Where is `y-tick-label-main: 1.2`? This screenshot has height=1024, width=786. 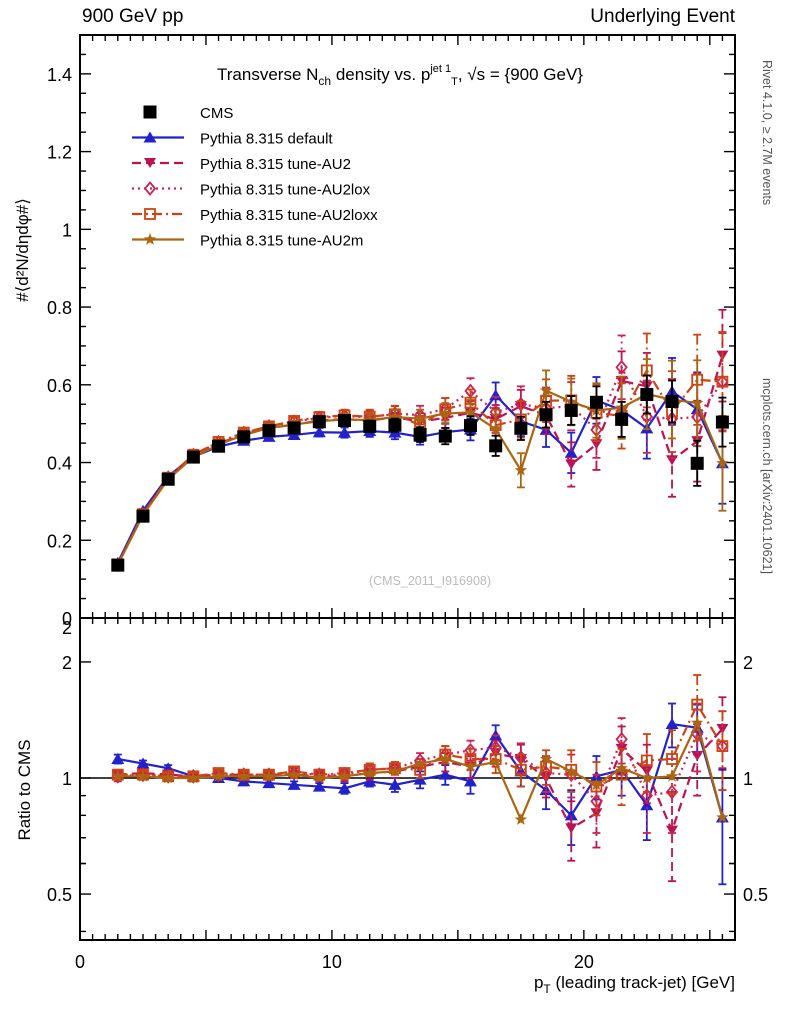 y-tick-label-main: 1.2 is located at coordinates (59, 153).